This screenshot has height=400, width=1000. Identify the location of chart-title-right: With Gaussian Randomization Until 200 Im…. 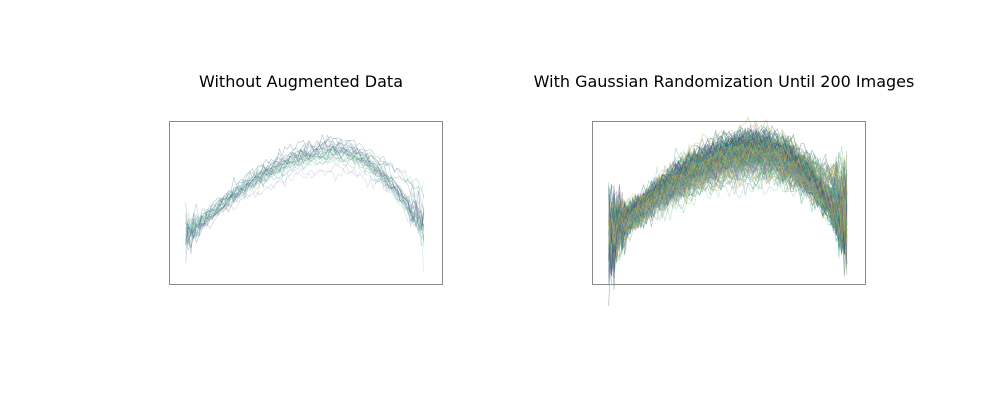
(724, 81).